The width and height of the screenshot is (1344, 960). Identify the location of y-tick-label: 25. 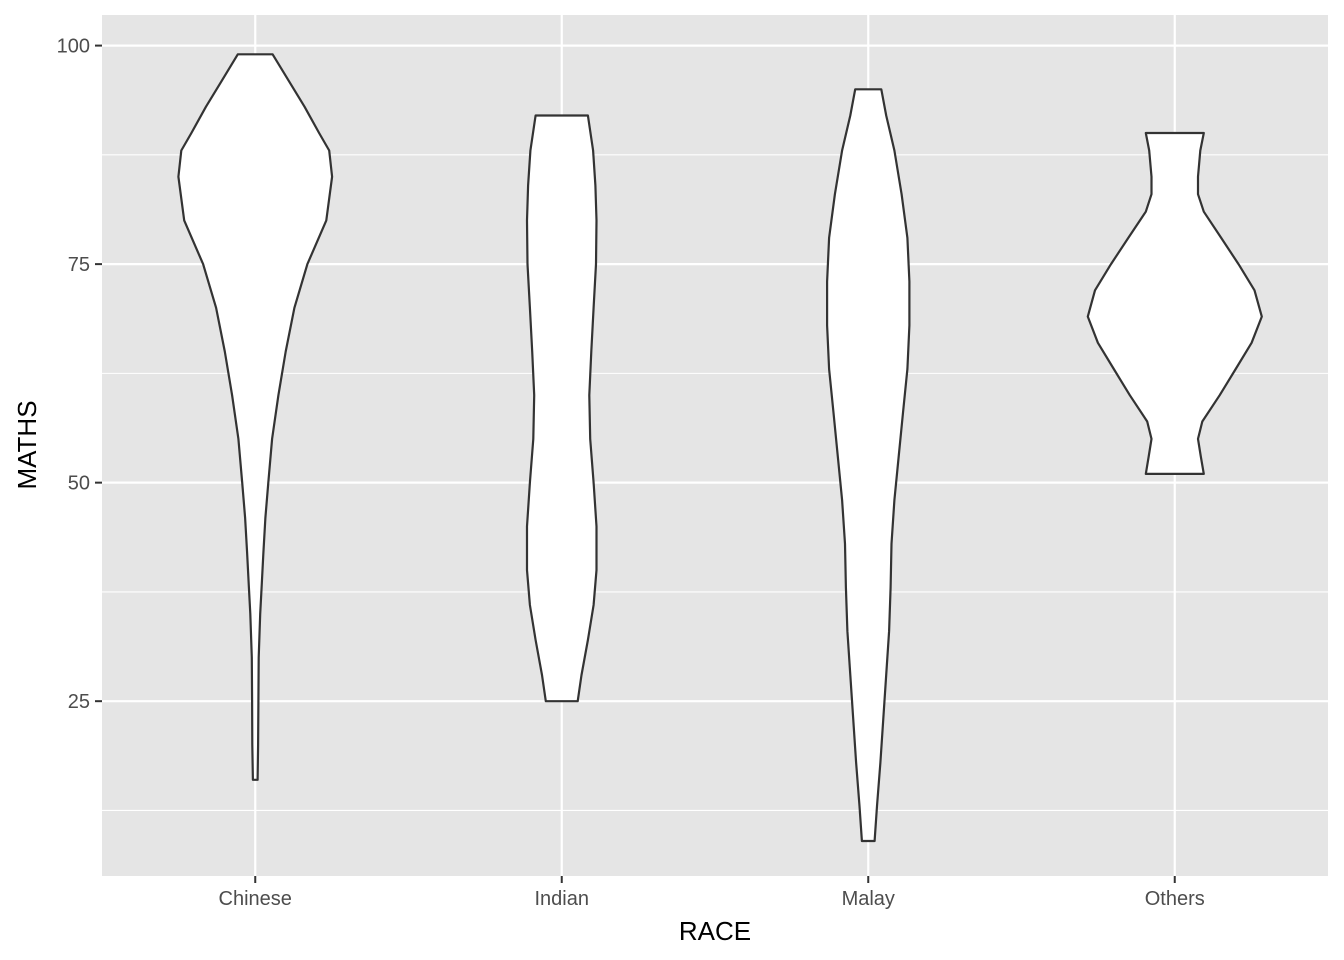
(79, 702).